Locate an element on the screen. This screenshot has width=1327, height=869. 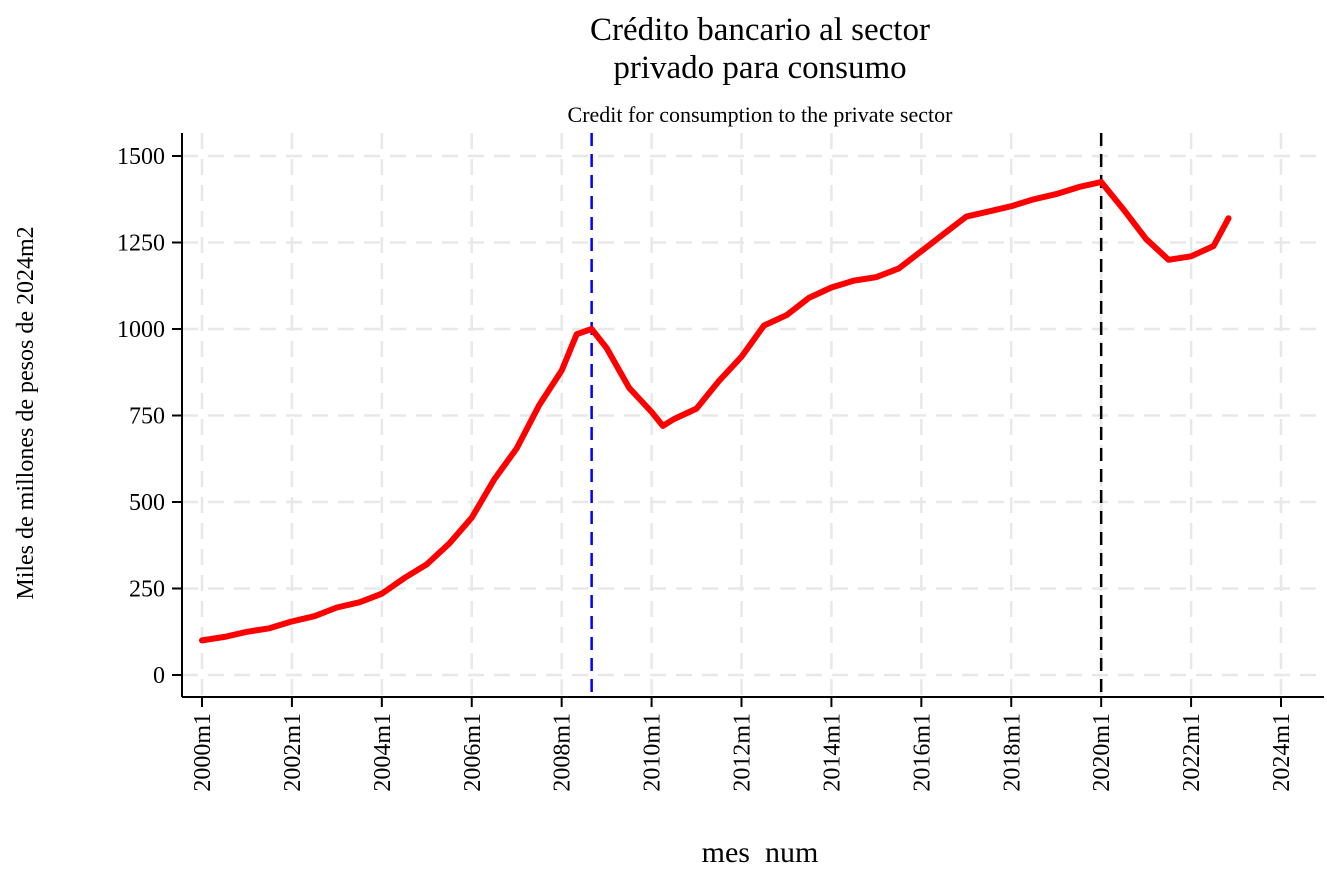
y-tick-label-0: 0 is located at coordinates (159, 676).